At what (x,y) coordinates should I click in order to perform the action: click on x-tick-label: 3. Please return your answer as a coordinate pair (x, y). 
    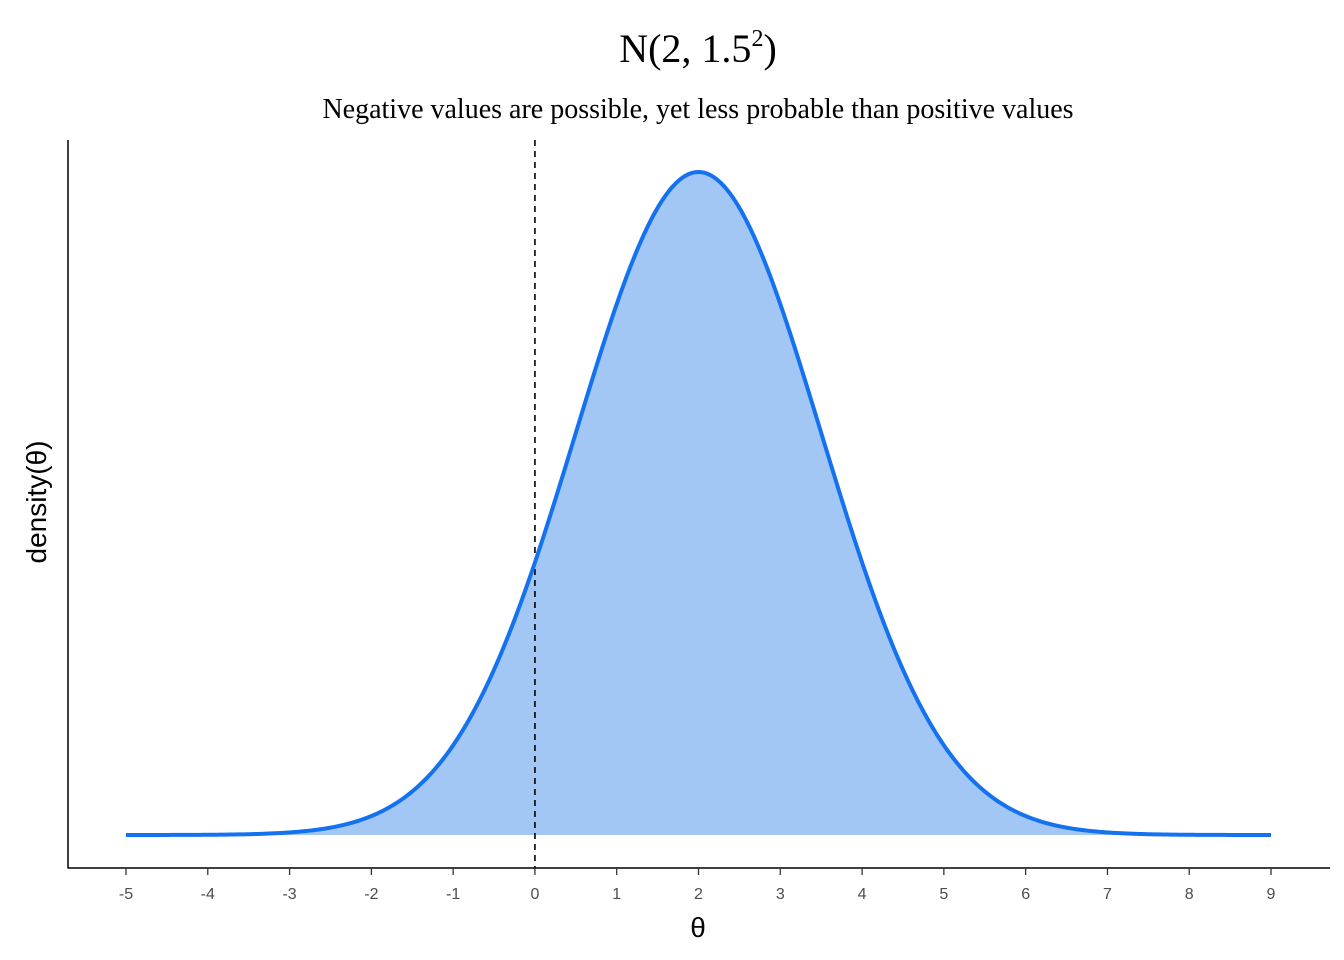
    Looking at the image, I should click on (780, 894).